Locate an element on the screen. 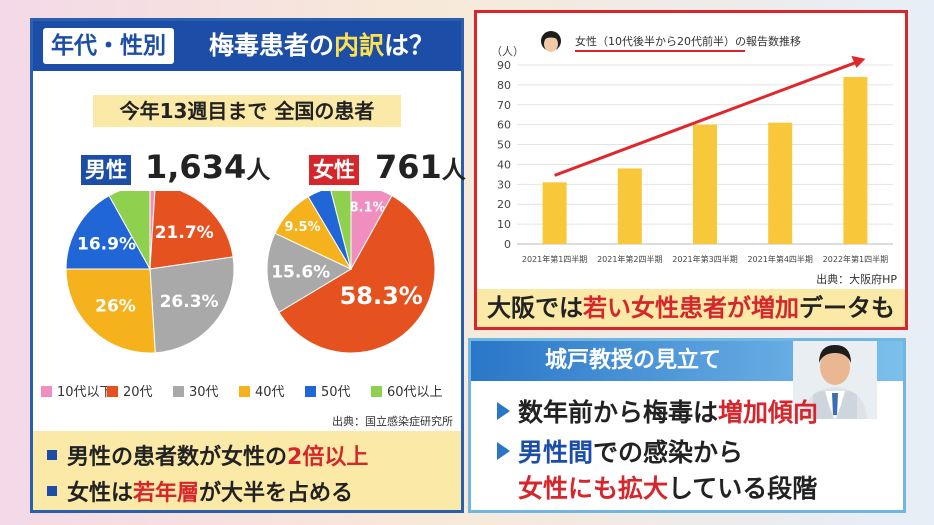  pie1-label-2: 15.6% is located at coordinates (300, 273).